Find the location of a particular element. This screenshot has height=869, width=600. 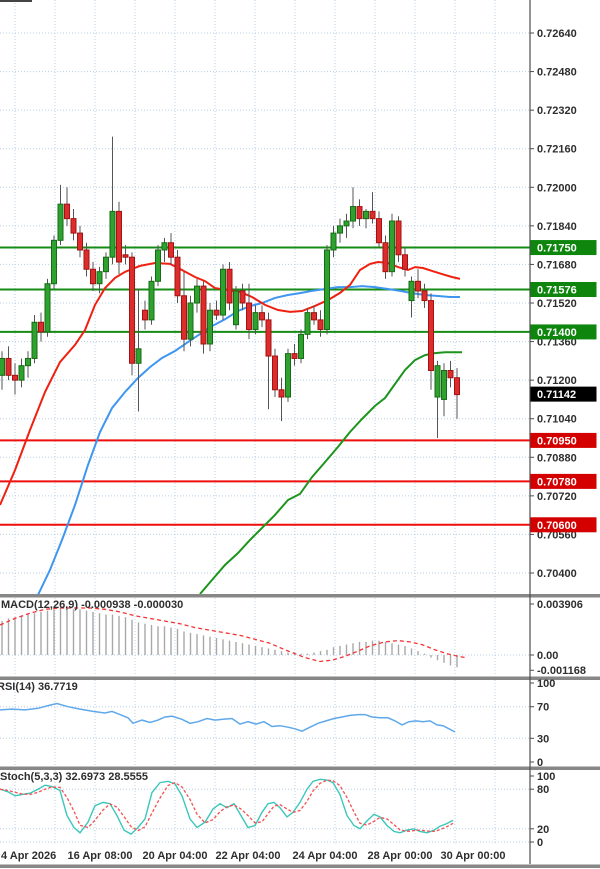

svg-text: 0.71400 is located at coordinates (557, 333).